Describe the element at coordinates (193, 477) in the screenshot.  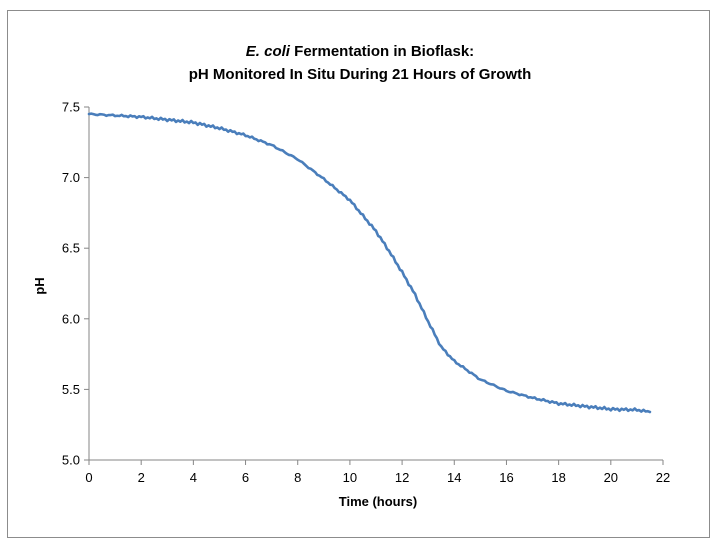
I see `x-tick-label: 4` at that location.